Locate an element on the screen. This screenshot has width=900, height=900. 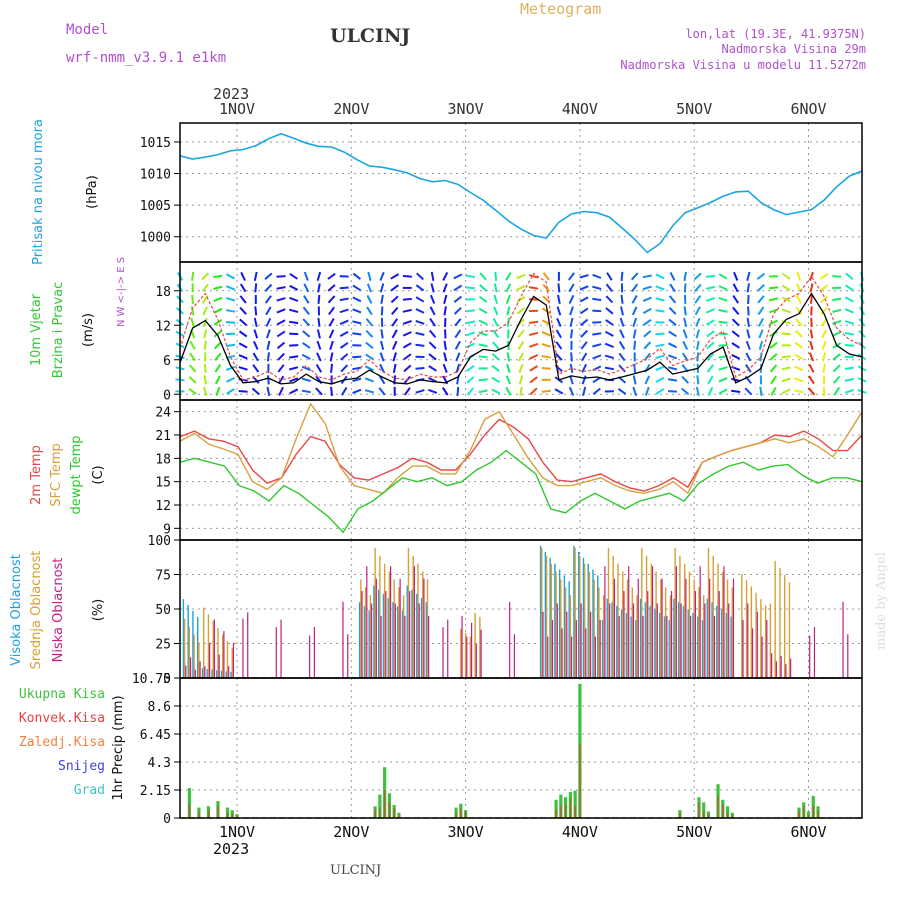
y-tick-label: 24 is located at coordinates (163, 413).